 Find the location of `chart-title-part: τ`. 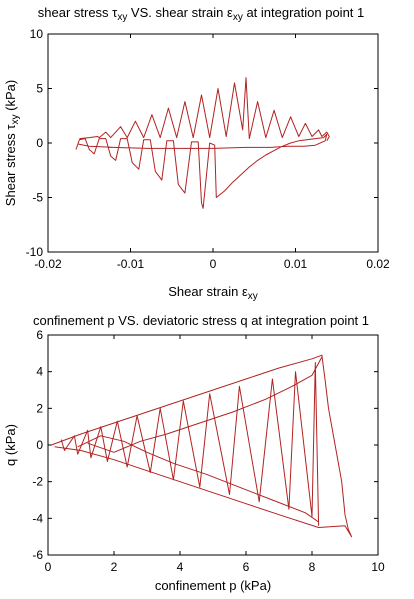

chart-title-part: τ is located at coordinates (115, 12).